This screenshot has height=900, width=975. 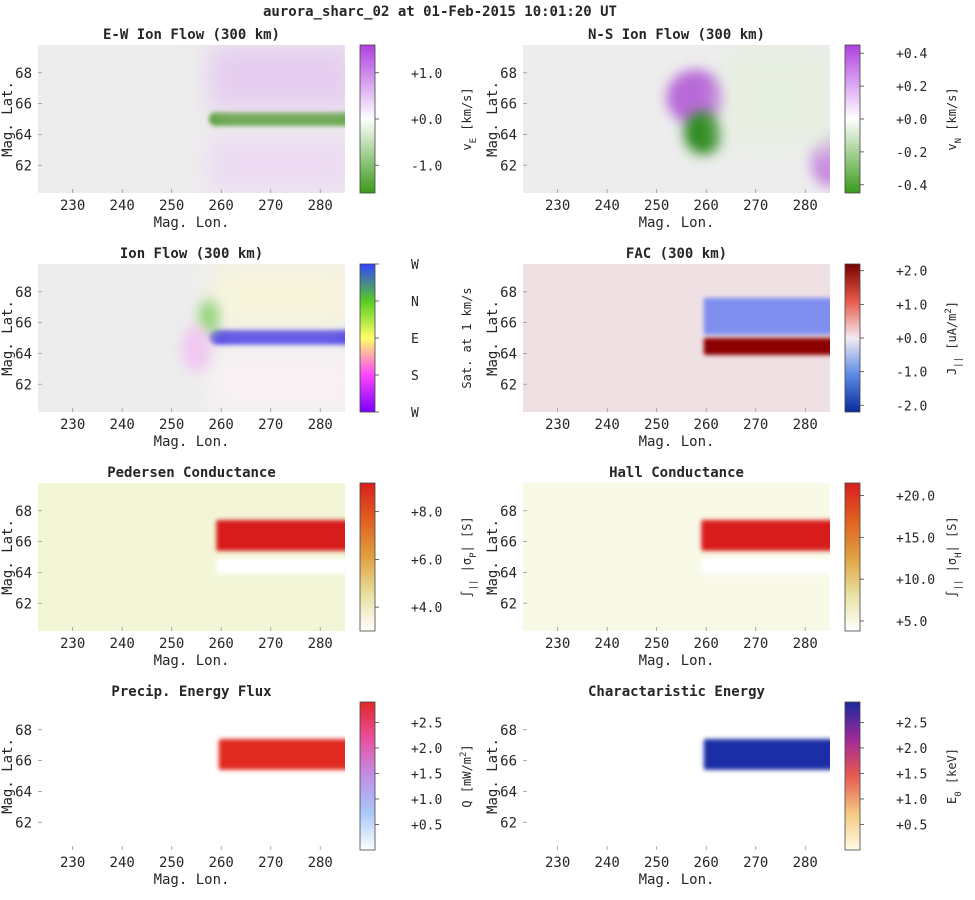 I want to click on colorbar-label: ∫|| |σH| [S], so click(x=954, y=556).